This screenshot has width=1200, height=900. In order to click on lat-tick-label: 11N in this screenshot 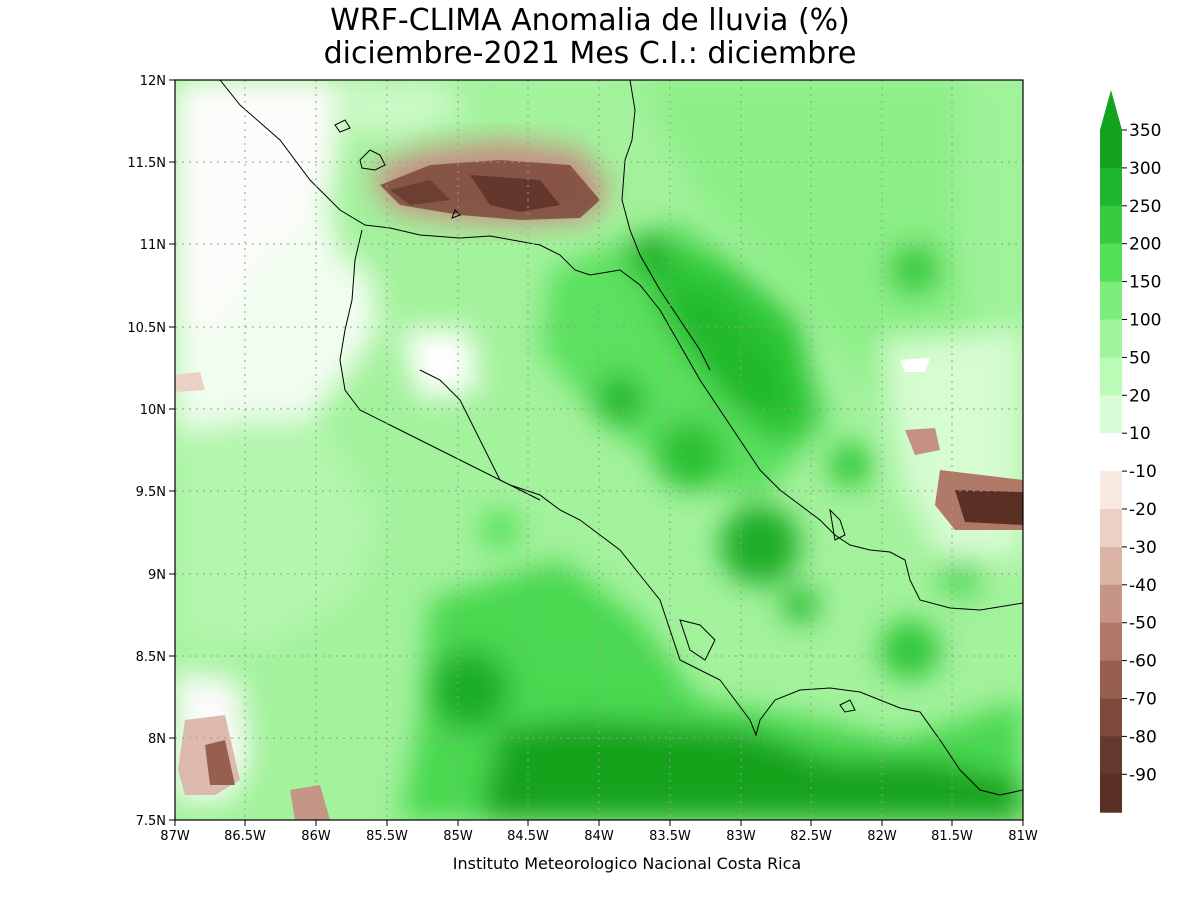, I will do `click(153, 245)`.